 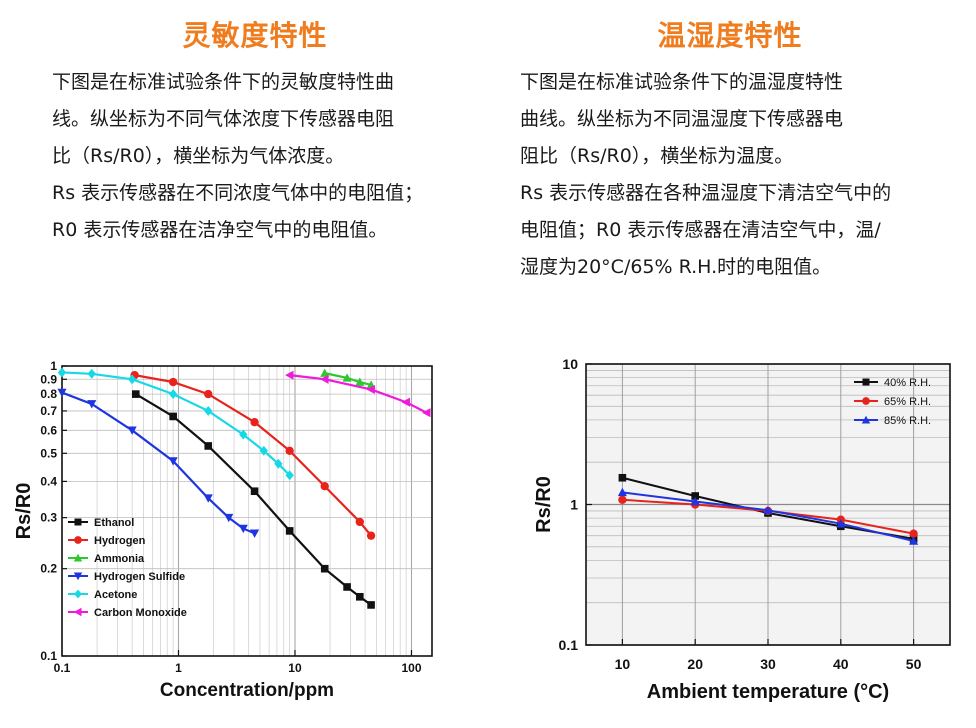 I want to click on series-acetone, so click(x=175, y=424).